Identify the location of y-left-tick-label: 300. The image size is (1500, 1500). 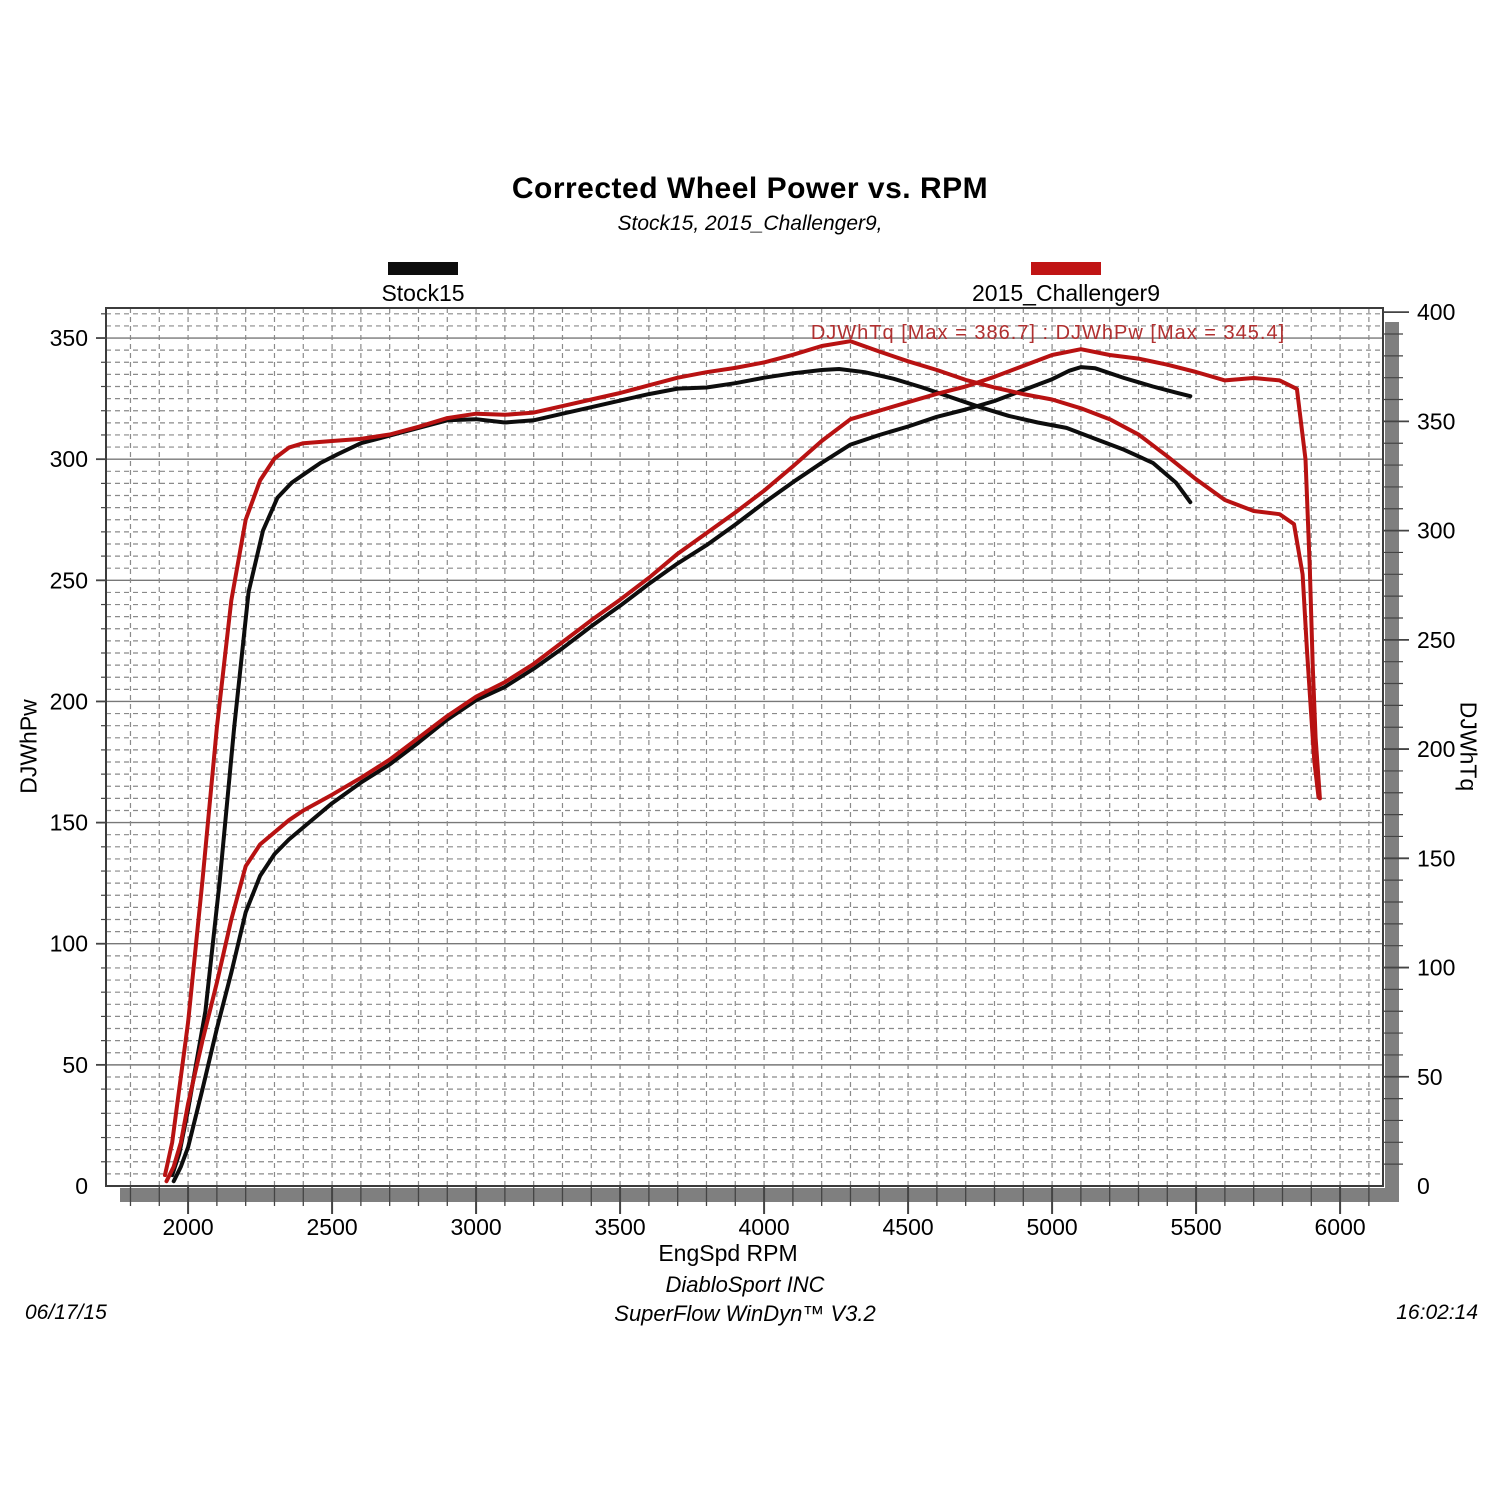
(69, 459).